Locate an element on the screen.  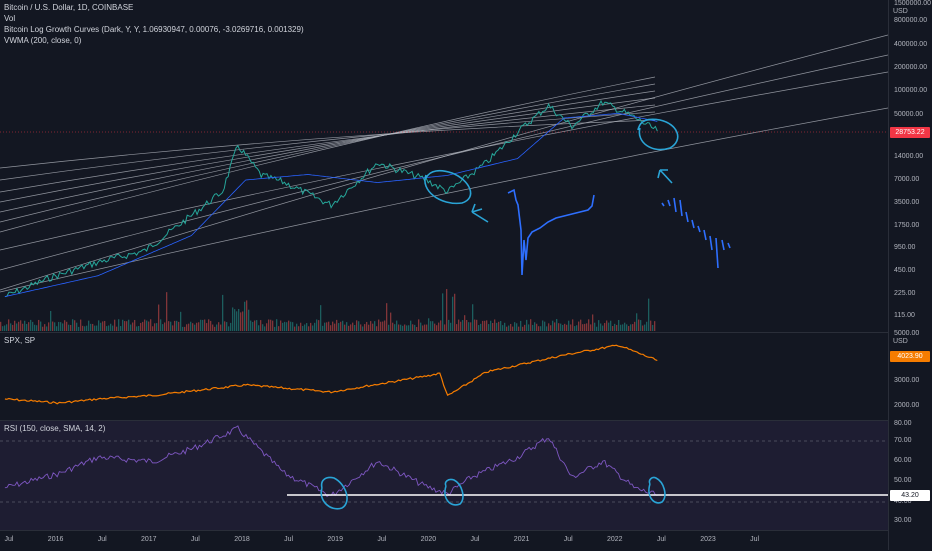
price-tick-label: 100000.00 is located at coordinates (911, 90).